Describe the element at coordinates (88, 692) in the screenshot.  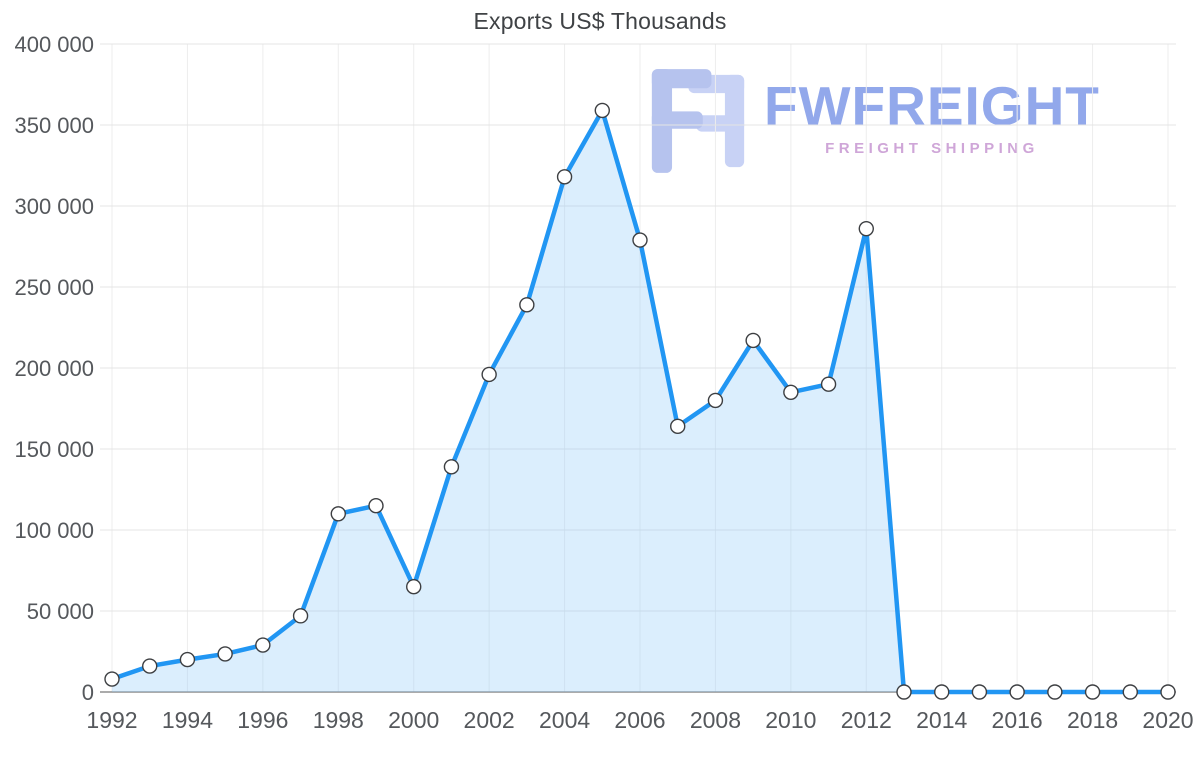
I see `y-axis-tick-label: 0` at that location.